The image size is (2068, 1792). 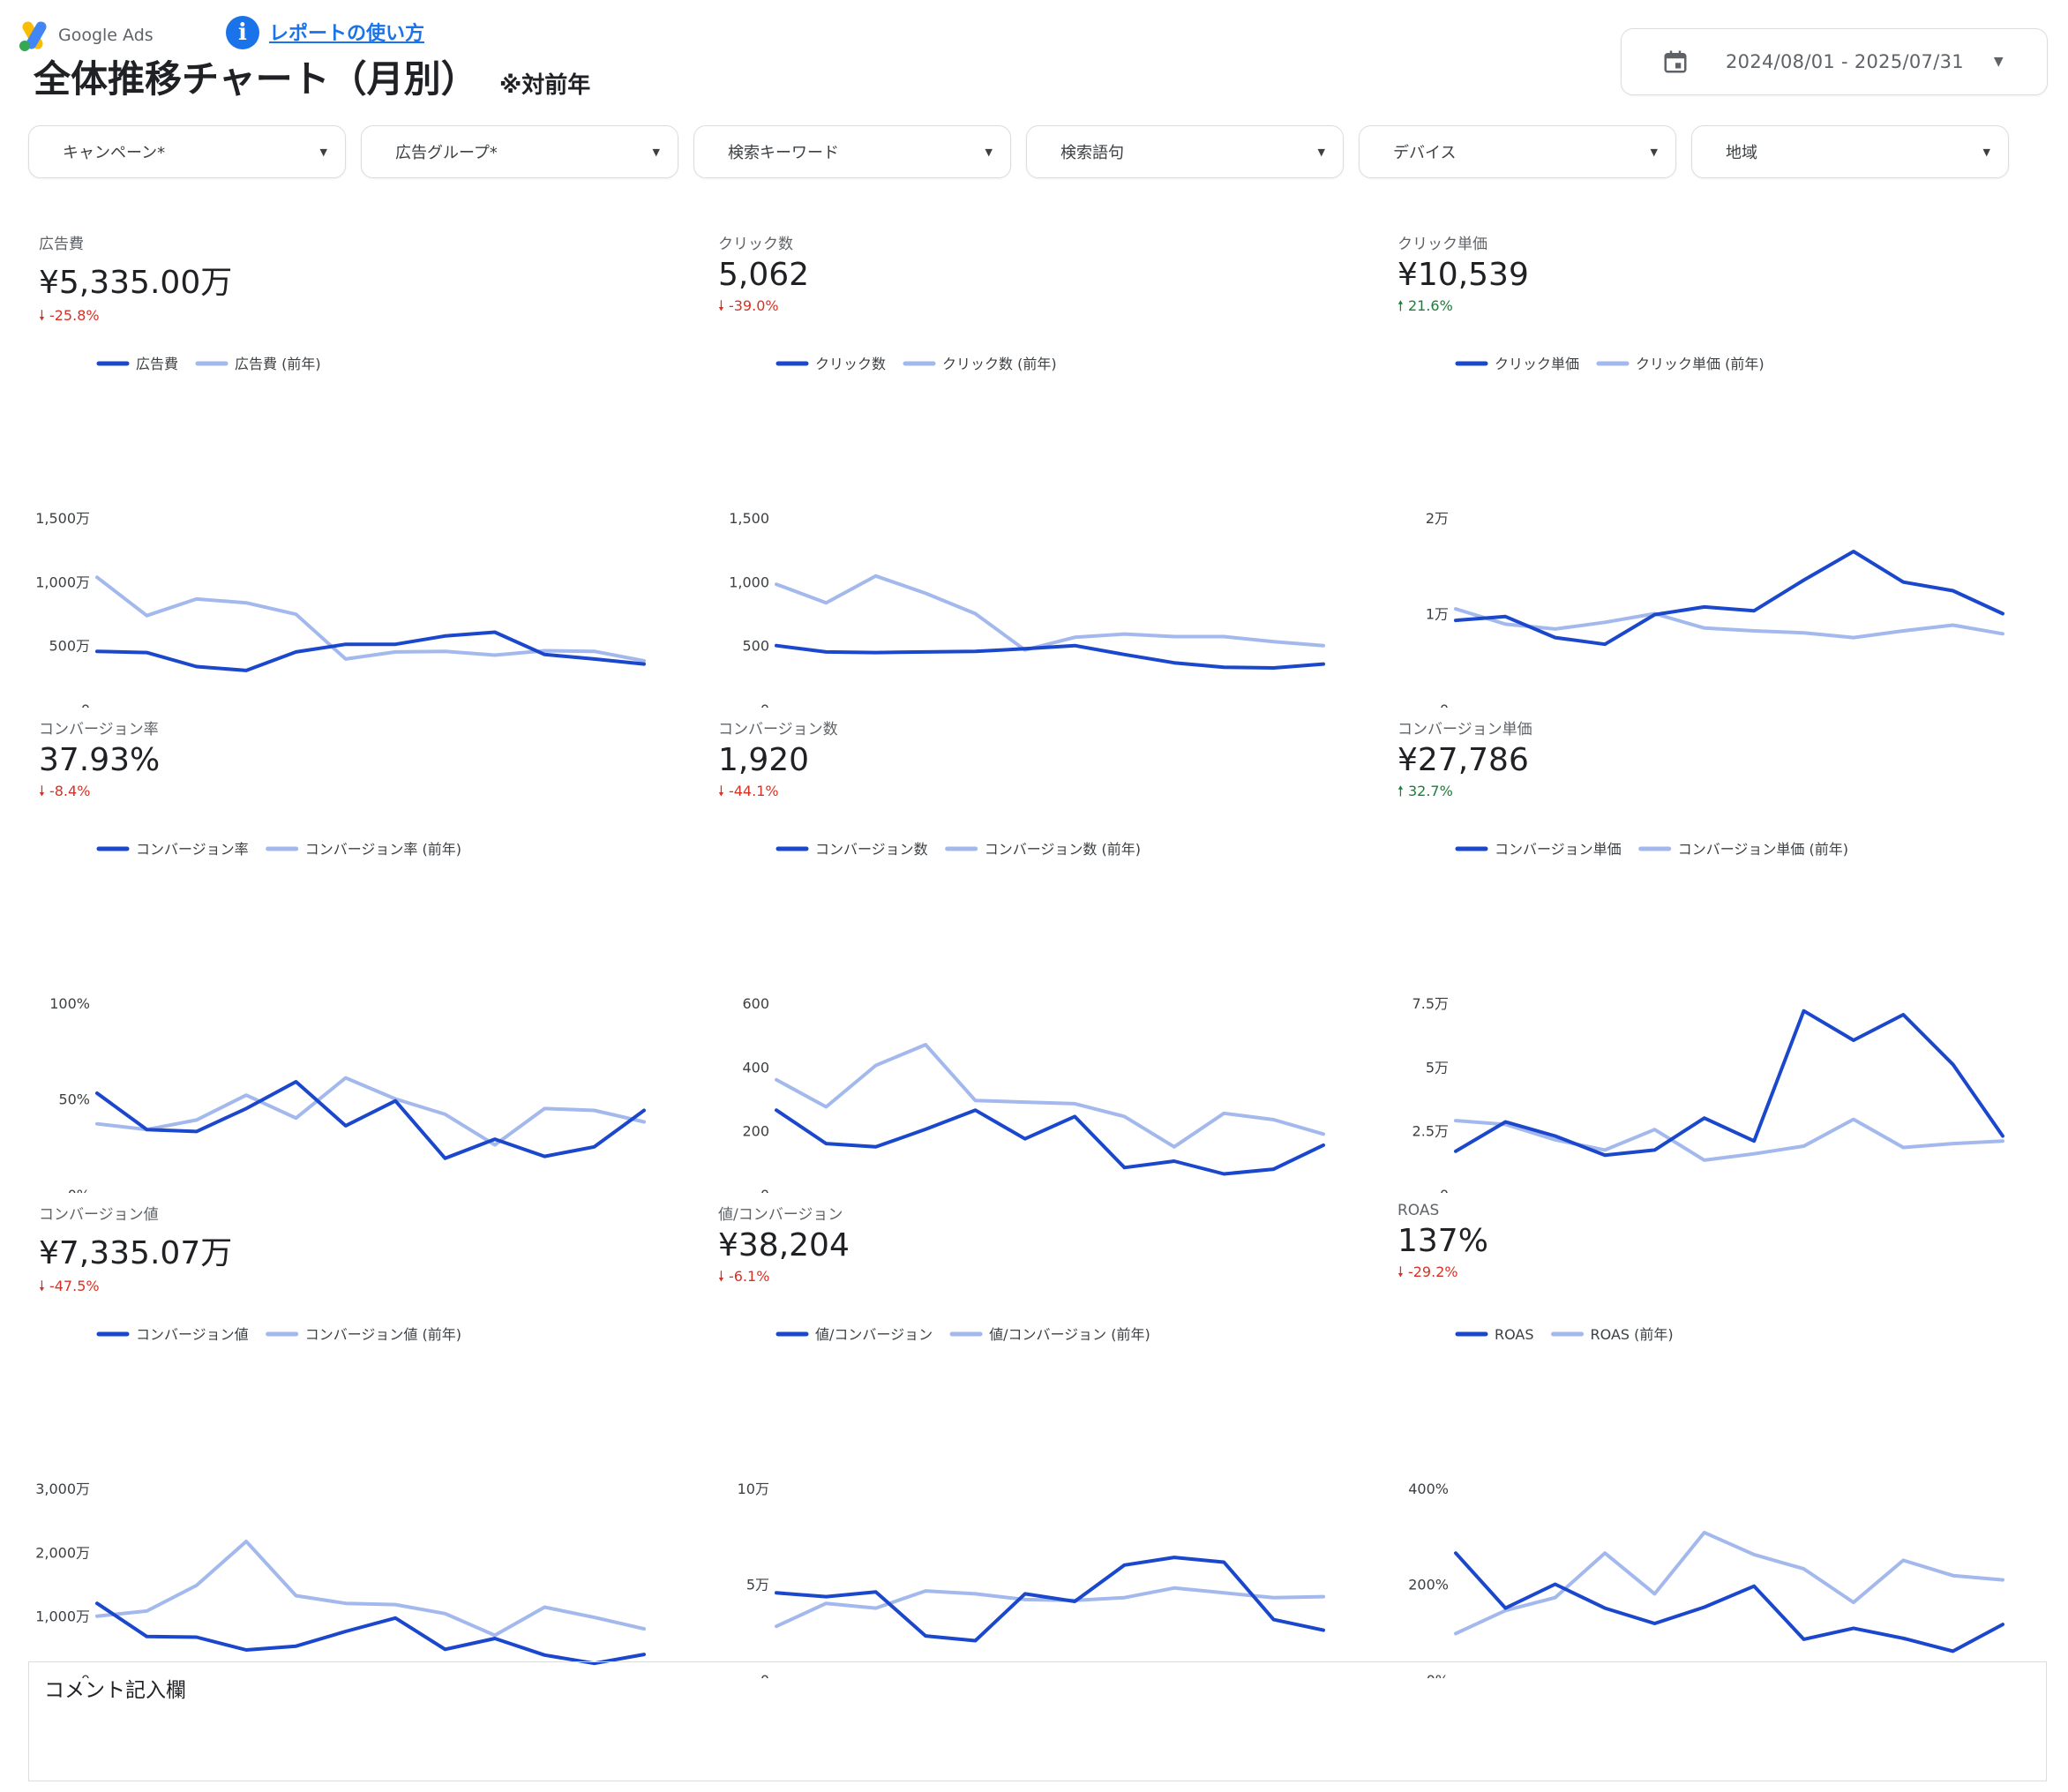 What do you see at coordinates (1037, 1721) in the screenshot?
I see `comment-box` at bounding box center [1037, 1721].